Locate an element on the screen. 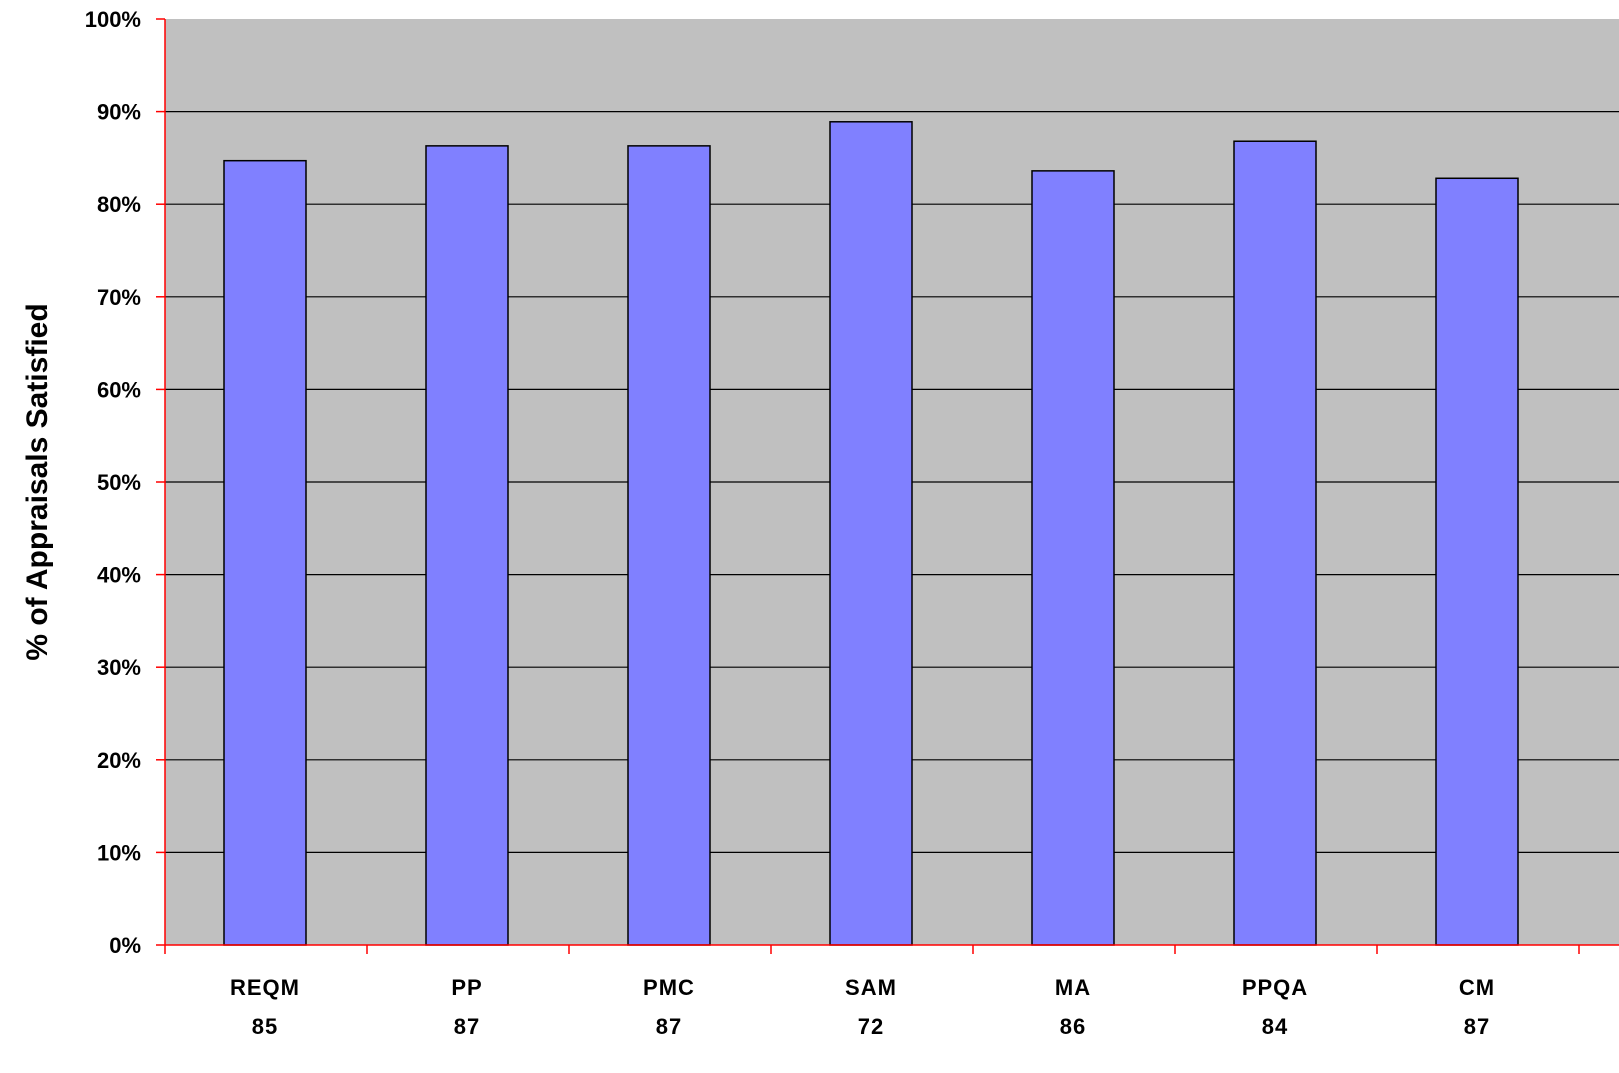  bar-sam is located at coordinates (871, 533).